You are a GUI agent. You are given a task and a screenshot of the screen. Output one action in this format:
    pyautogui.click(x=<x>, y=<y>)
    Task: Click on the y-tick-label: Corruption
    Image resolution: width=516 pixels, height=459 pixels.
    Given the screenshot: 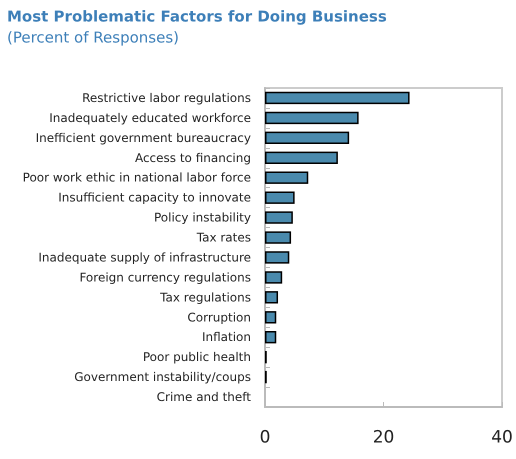 What is the action you would take?
    pyautogui.click(x=219, y=317)
    